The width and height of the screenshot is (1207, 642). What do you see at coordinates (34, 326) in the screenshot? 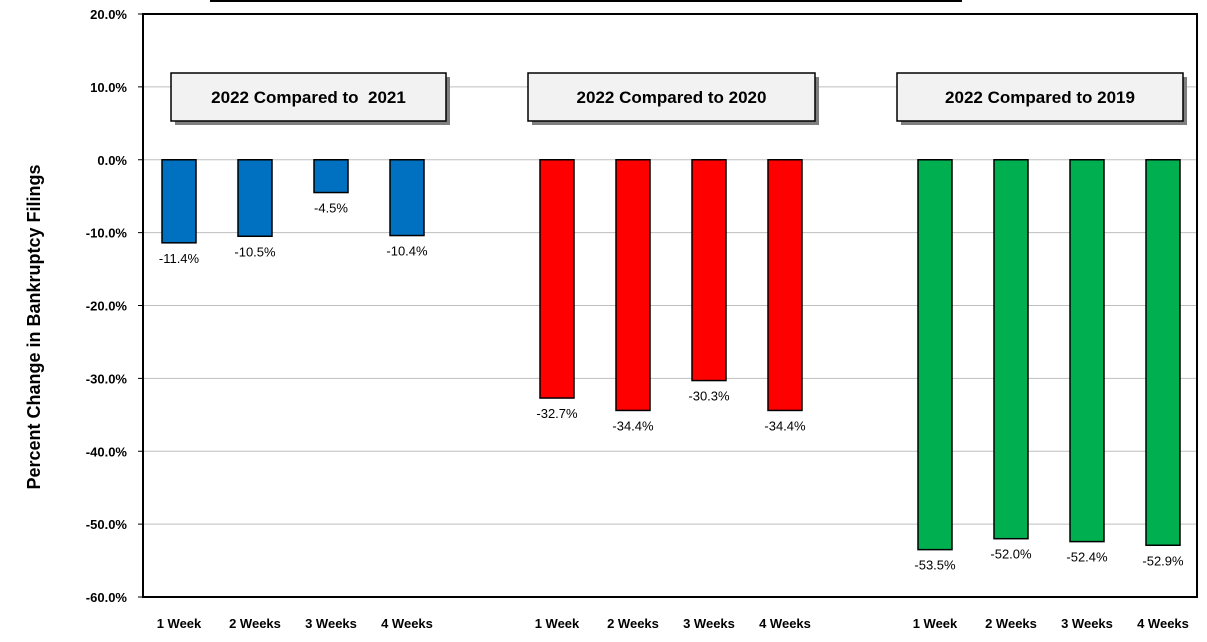
I see `y-axis-label: Percent Change in Bankruptcy Filings` at bounding box center [34, 326].